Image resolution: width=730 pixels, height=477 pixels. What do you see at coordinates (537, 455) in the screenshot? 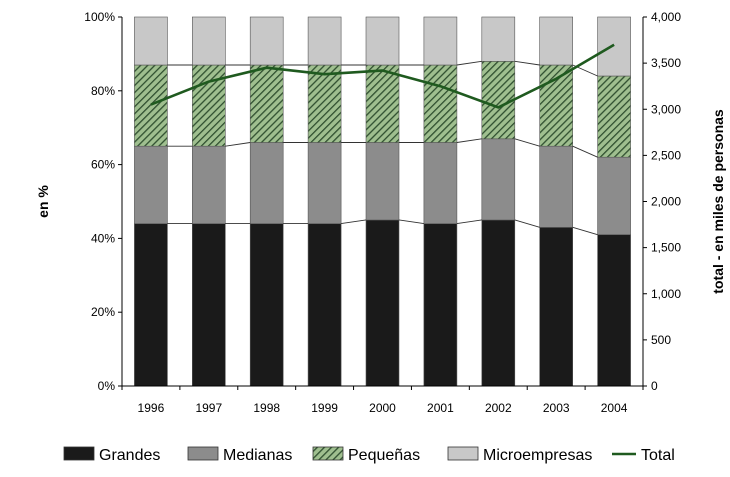
I see `legend-label-microempresas: Microempresas` at bounding box center [537, 455].